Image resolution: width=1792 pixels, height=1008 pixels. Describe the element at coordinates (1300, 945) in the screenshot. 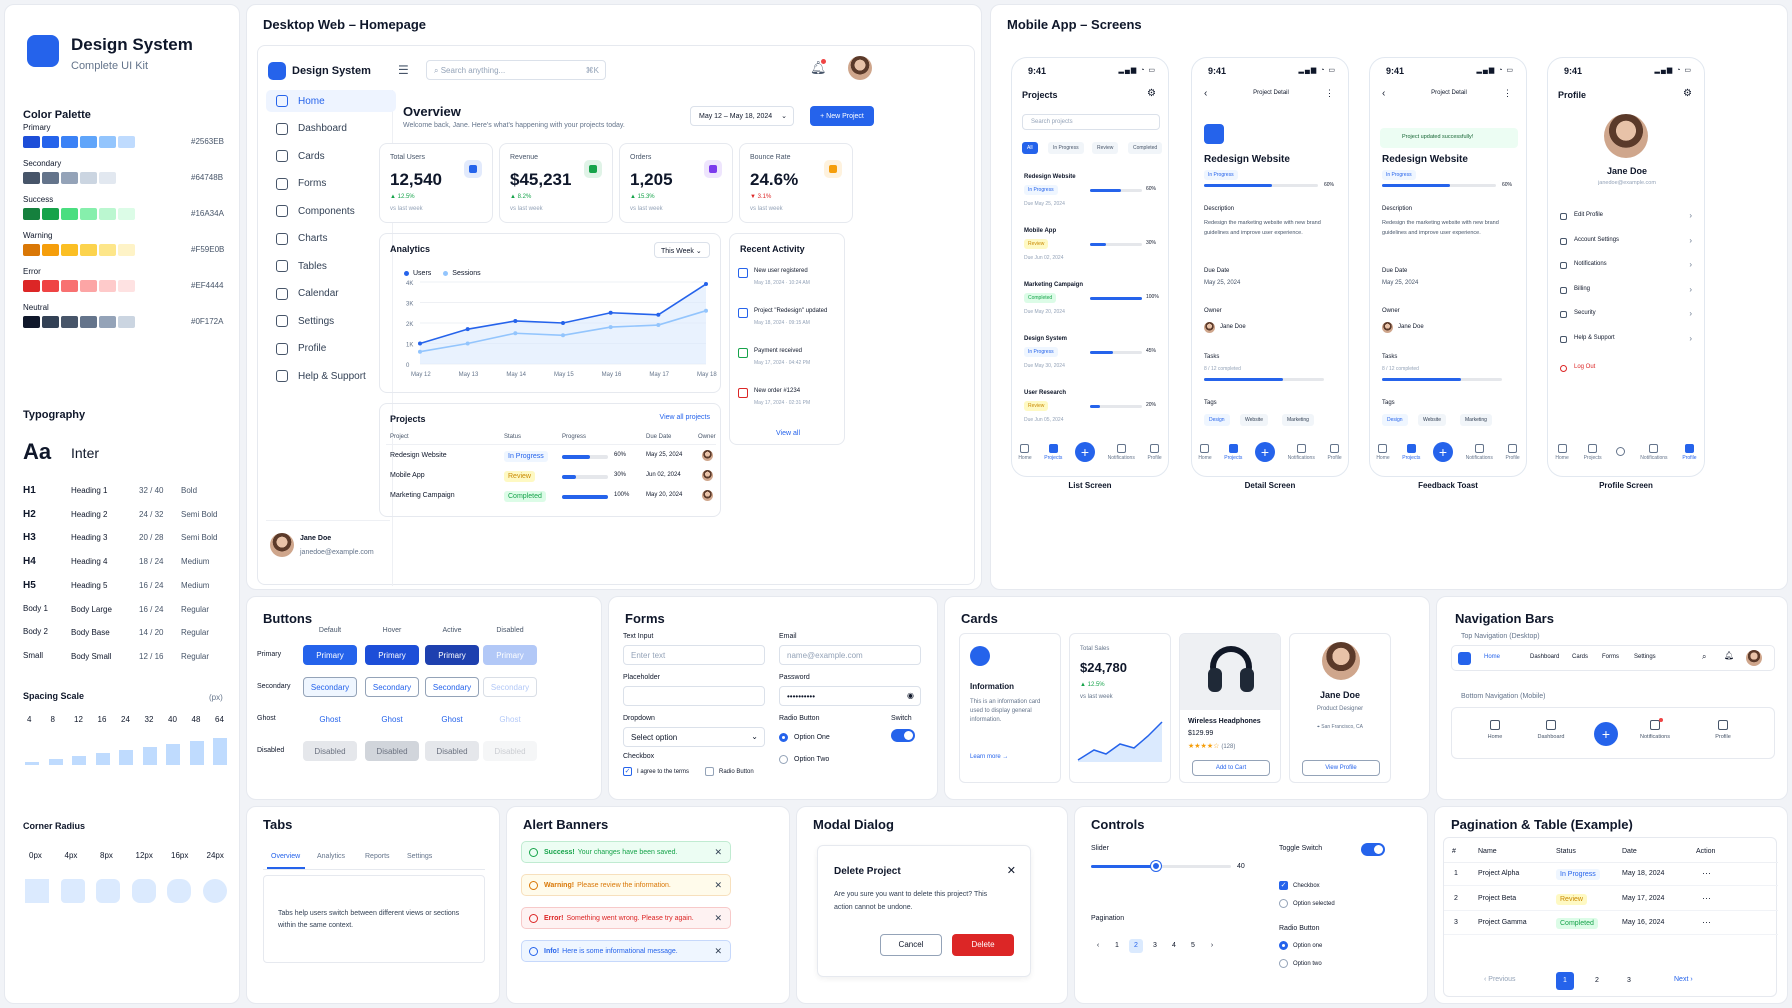

I see `control-radio-one: Option one` at that location.